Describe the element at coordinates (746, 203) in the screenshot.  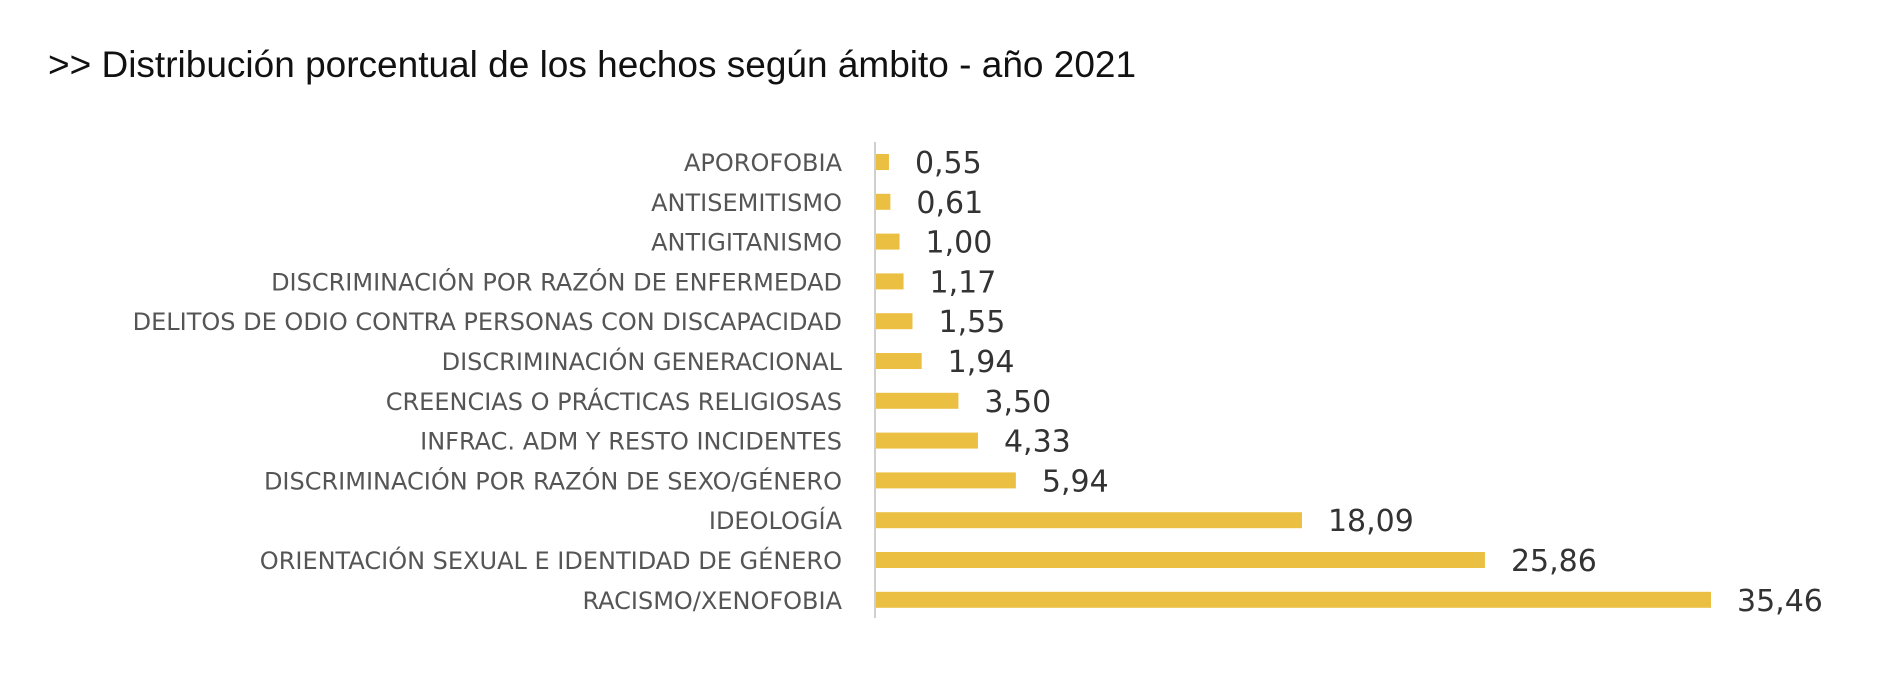
I see `category-label: ANTISEMITISMO` at that location.